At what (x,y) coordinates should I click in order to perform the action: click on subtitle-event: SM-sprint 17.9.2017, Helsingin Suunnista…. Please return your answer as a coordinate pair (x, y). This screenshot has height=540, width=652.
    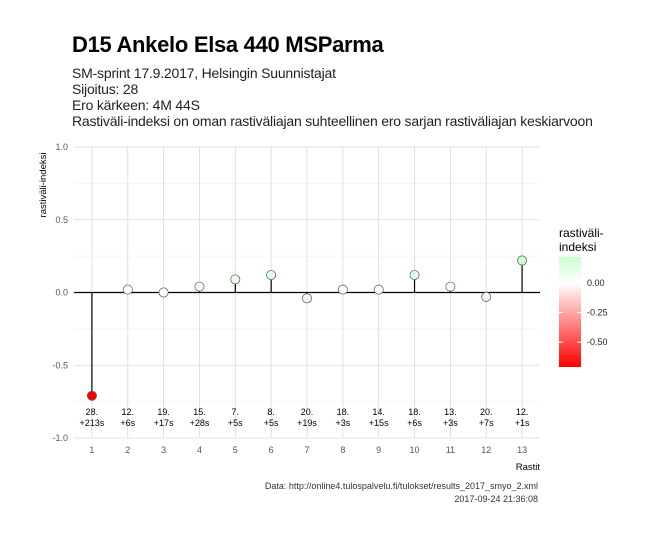
    Looking at the image, I should click on (204, 73).